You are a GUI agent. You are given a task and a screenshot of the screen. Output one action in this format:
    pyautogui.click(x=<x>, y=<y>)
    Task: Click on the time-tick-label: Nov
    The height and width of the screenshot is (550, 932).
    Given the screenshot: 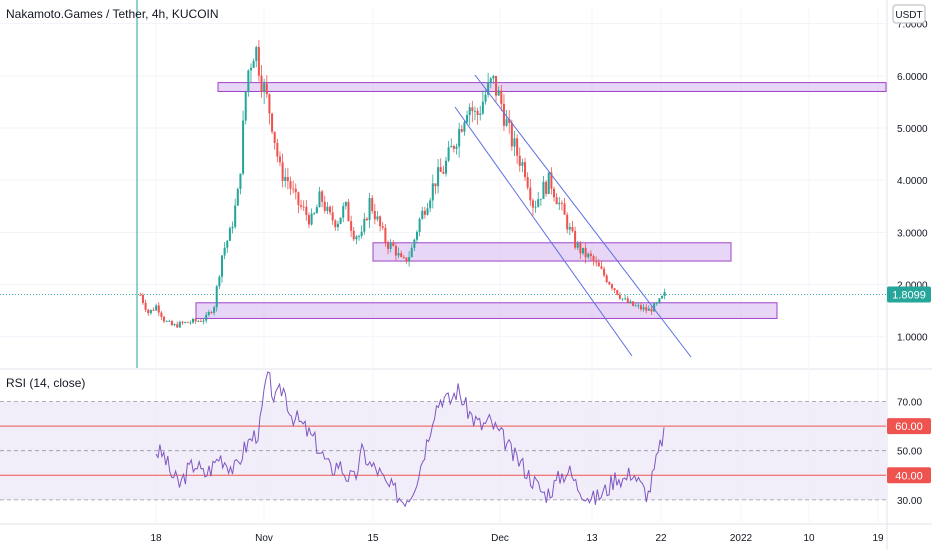 What is the action you would take?
    pyautogui.click(x=264, y=538)
    